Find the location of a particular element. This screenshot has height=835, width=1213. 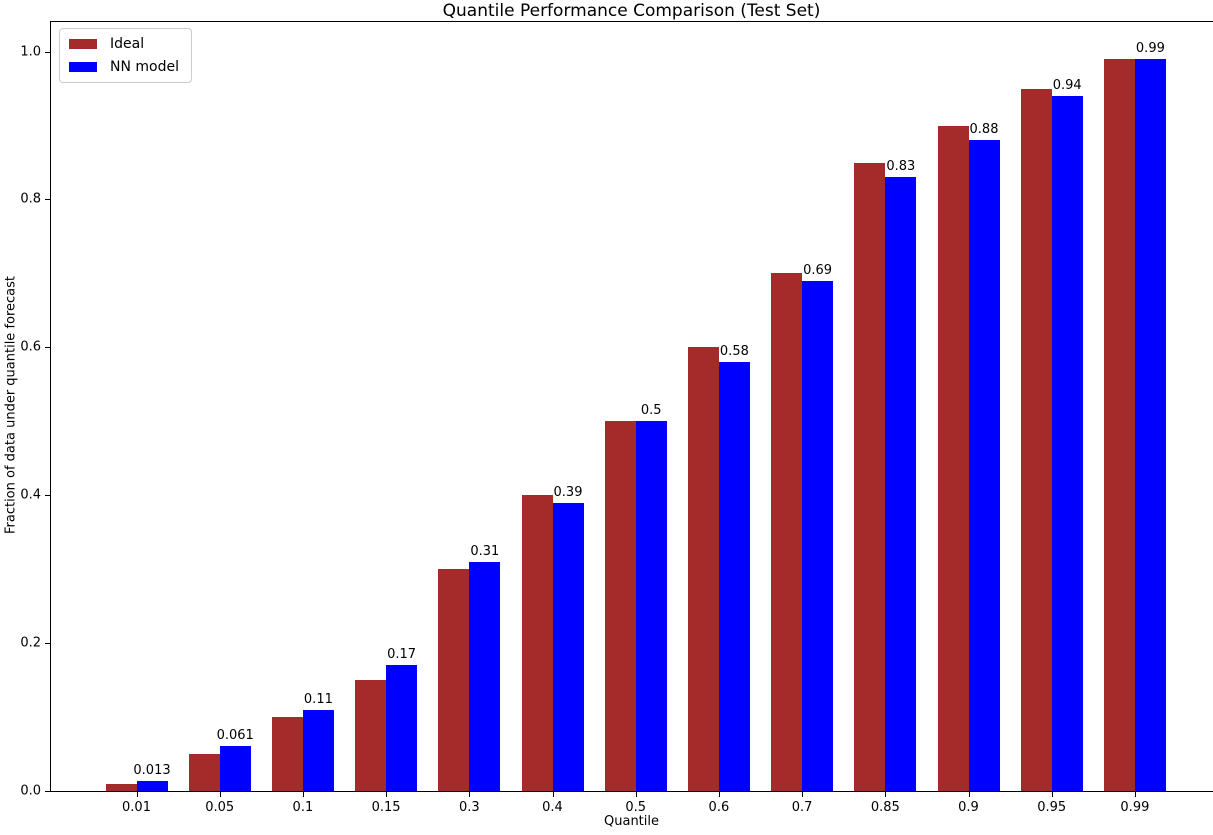

legend-label: Ideal is located at coordinates (127, 44).